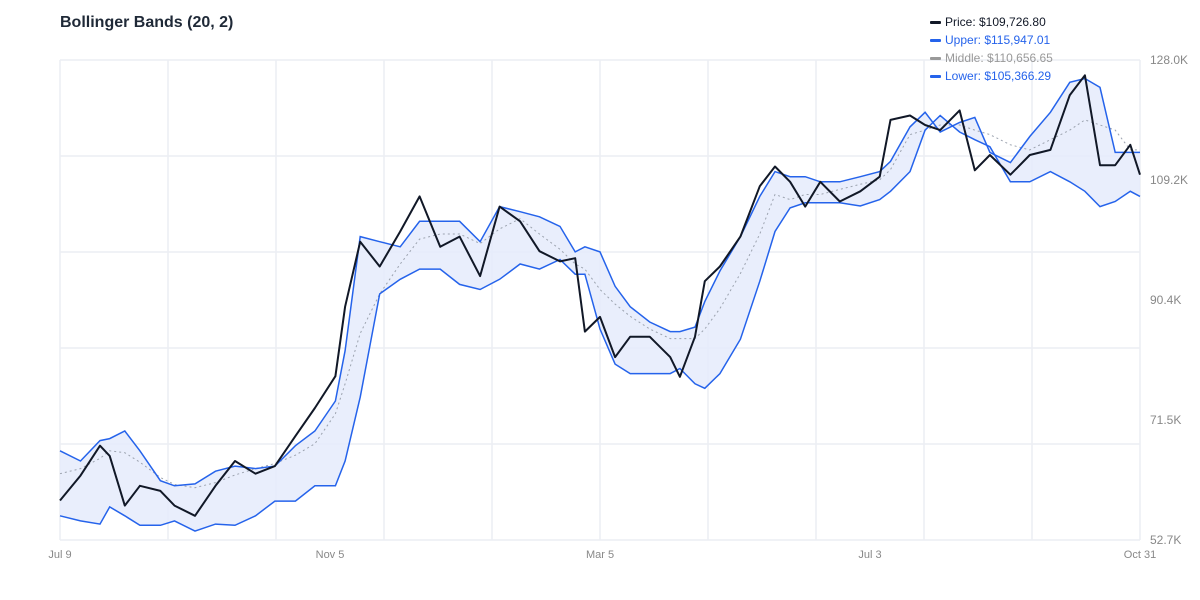 This screenshot has width=1200, height=600. What do you see at coordinates (1169, 60) in the screenshot?
I see `y-tick-label: 128.0K` at bounding box center [1169, 60].